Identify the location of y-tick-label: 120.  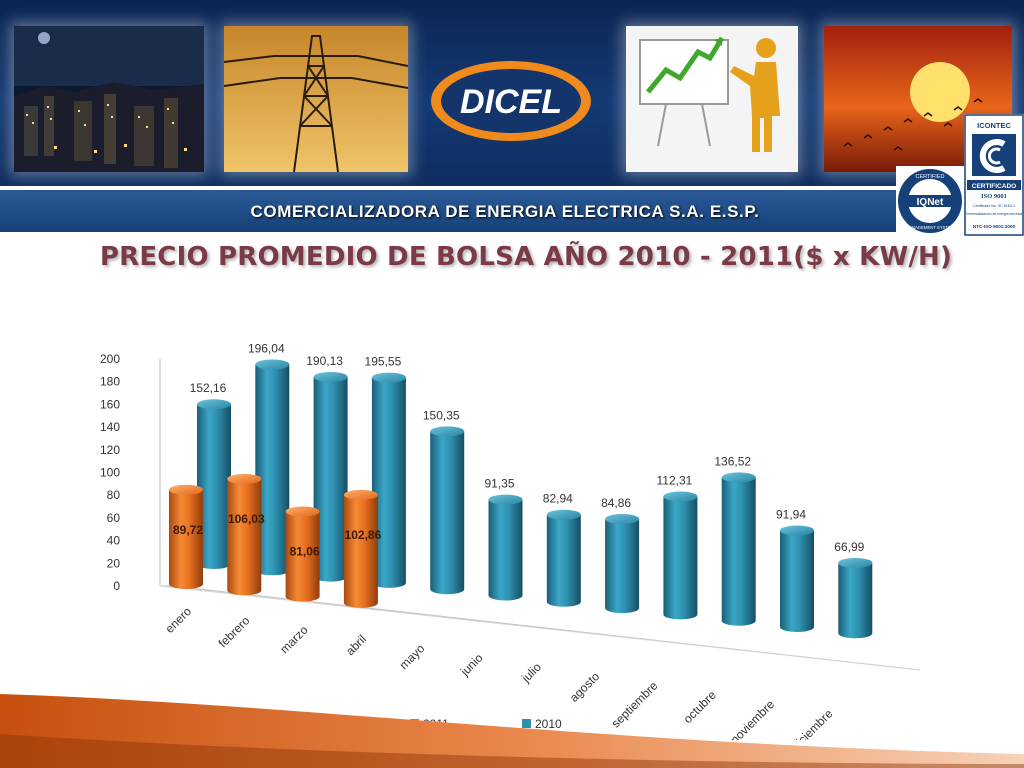
(110, 450).